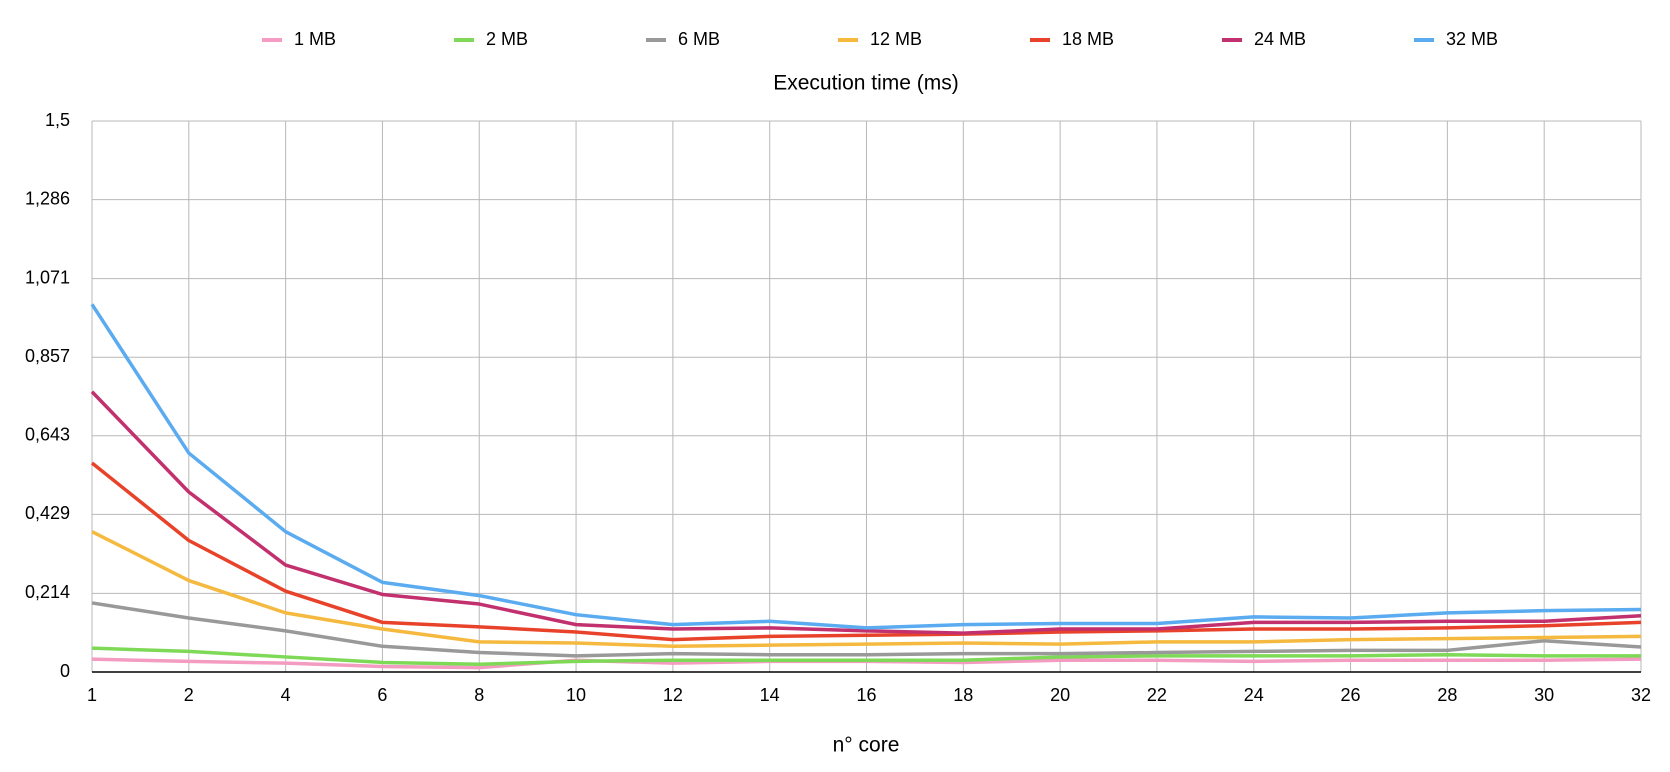 Image resolution: width=1670 pixels, height=772 pixels. What do you see at coordinates (770, 695) in the screenshot?
I see `x-tick-label: 14` at bounding box center [770, 695].